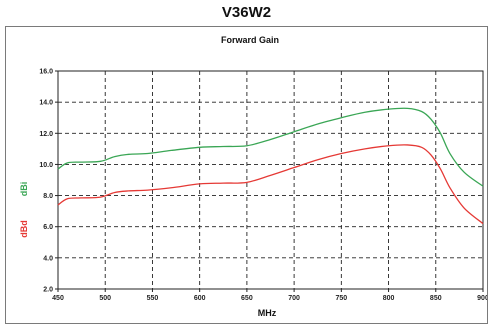 This screenshot has height=329, width=493. Describe the element at coordinates (267, 313) in the screenshot. I see `x-axis-label: MHz` at that location.